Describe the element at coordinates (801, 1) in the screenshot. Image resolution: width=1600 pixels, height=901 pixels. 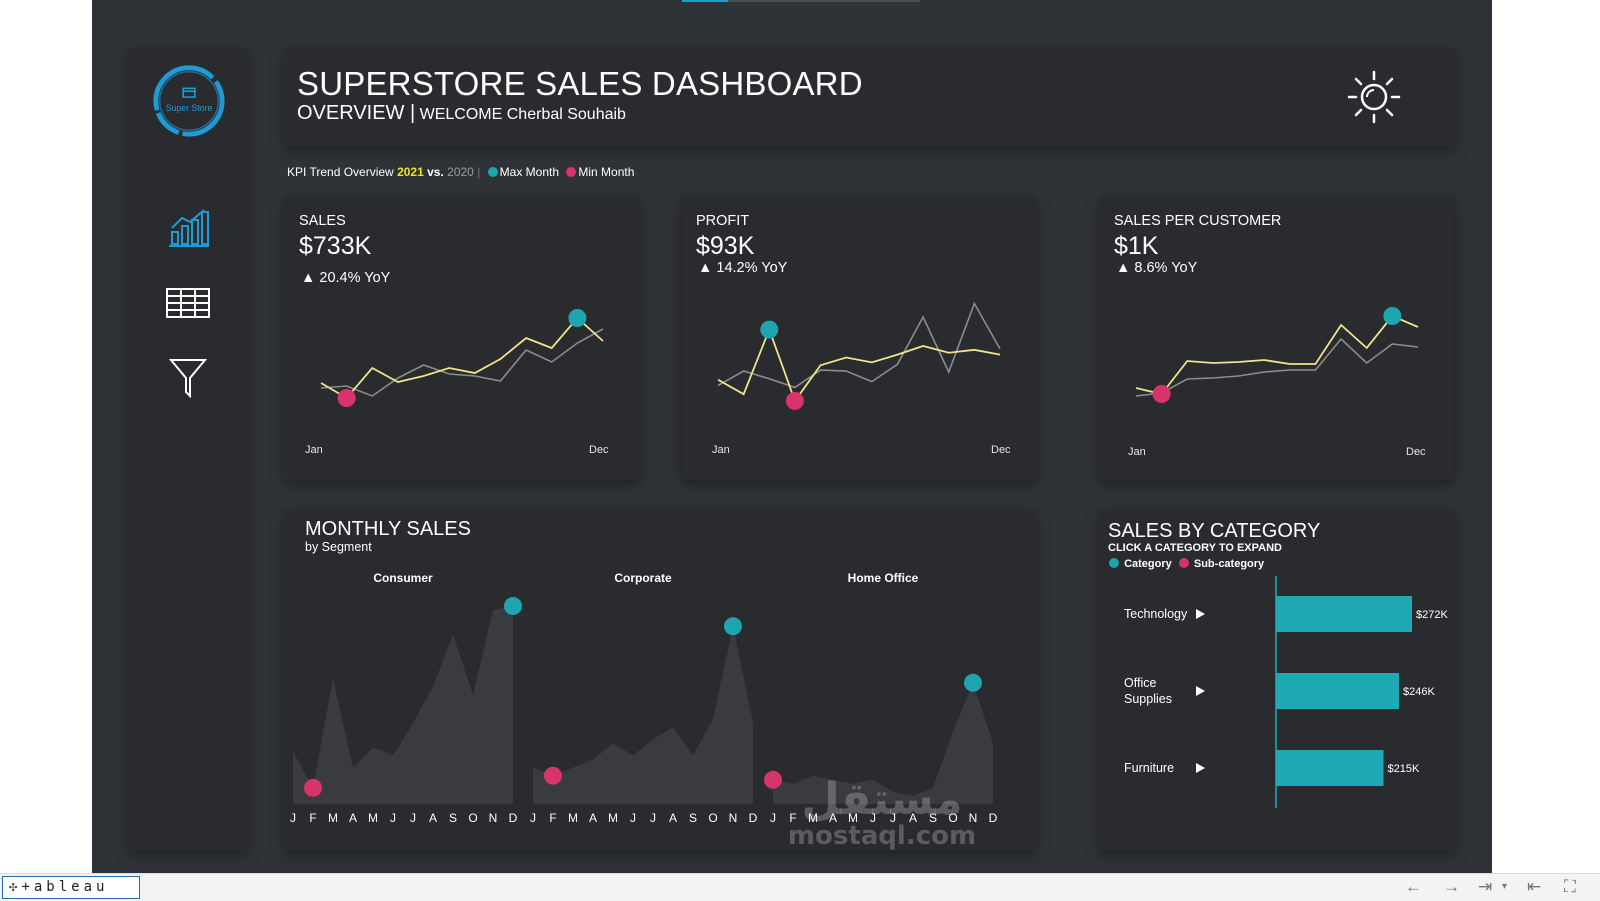
I see `viz-top-tab` at that location.